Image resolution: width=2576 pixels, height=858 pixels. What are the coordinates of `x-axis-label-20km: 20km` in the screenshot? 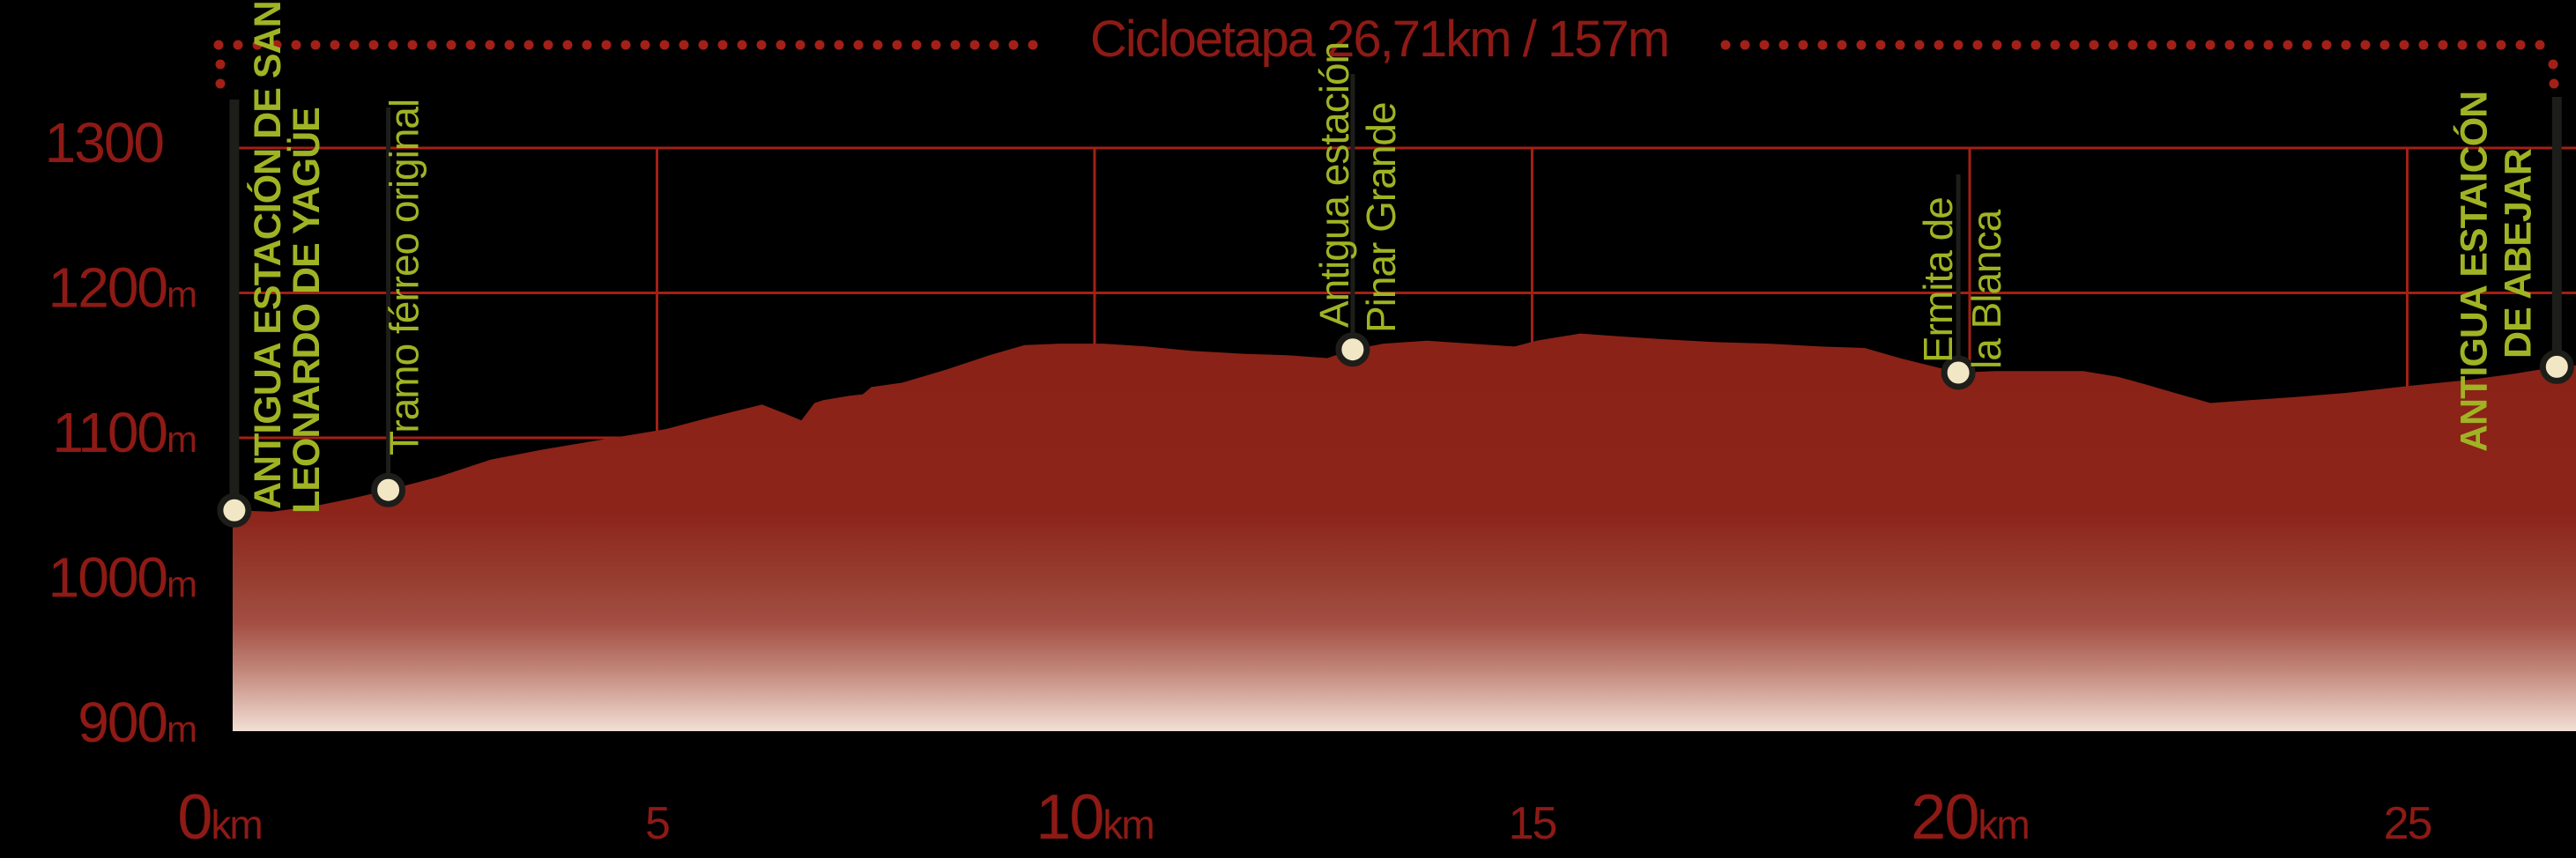 It's located at (1969, 818).